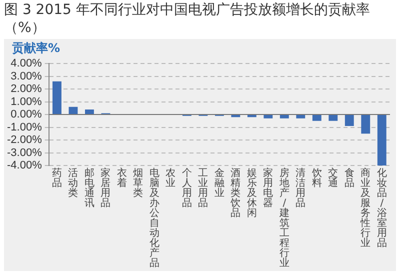  I want to click on y-tick-label: 0.00%, so click(26, 114).